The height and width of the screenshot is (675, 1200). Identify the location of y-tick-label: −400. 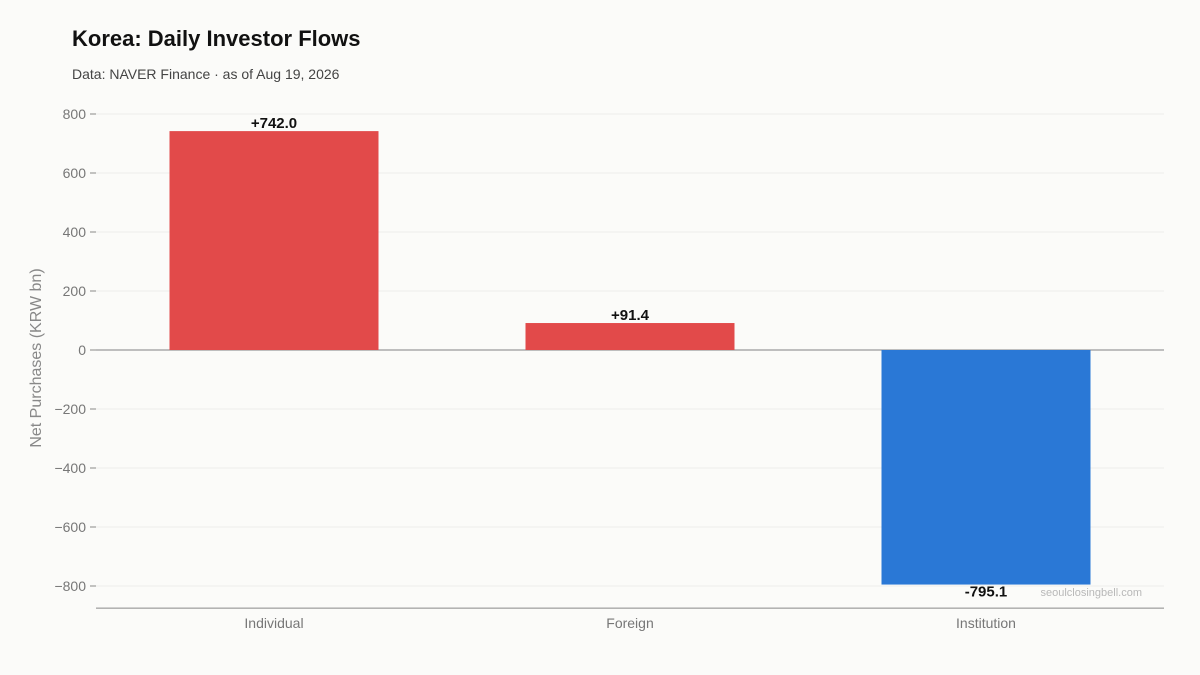
(70, 468).